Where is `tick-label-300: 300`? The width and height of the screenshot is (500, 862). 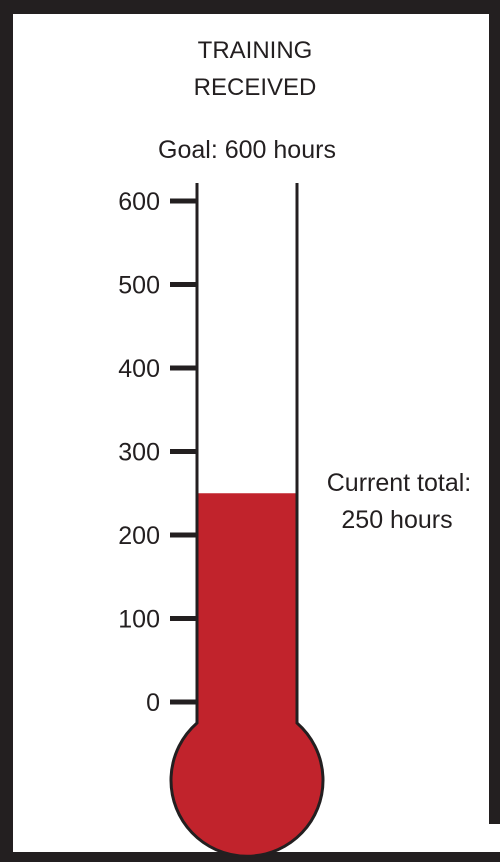
tick-label-300: 300 is located at coordinates (139, 453).